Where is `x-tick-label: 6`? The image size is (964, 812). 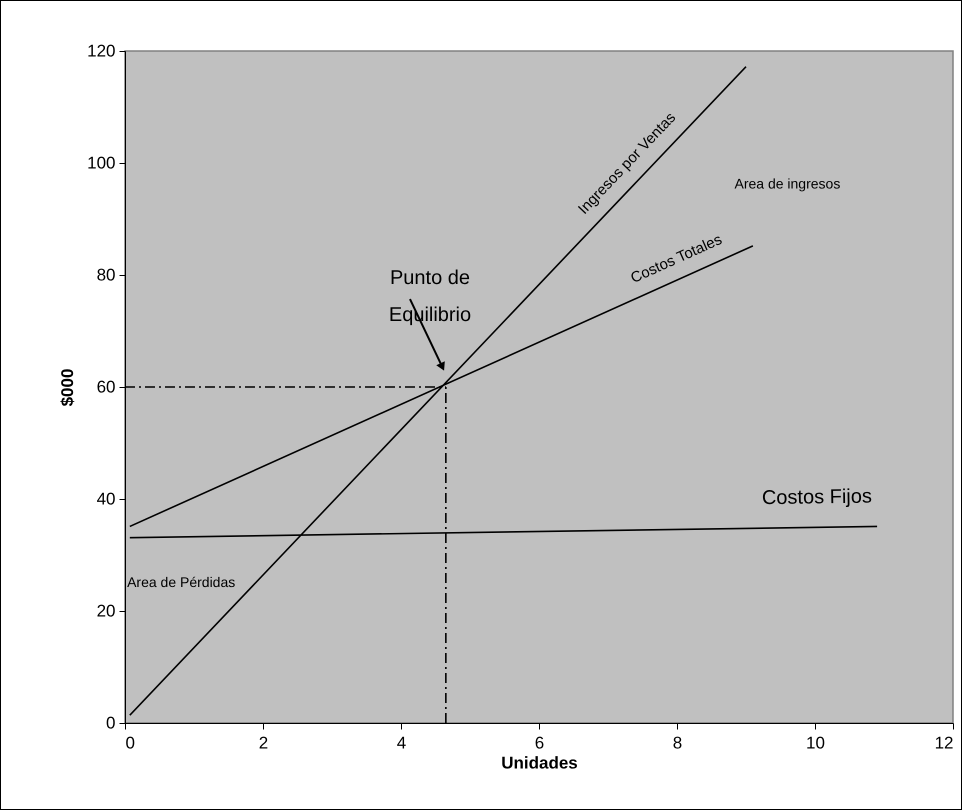 x-tick-label: 6 is located at coordinates (539, 743).